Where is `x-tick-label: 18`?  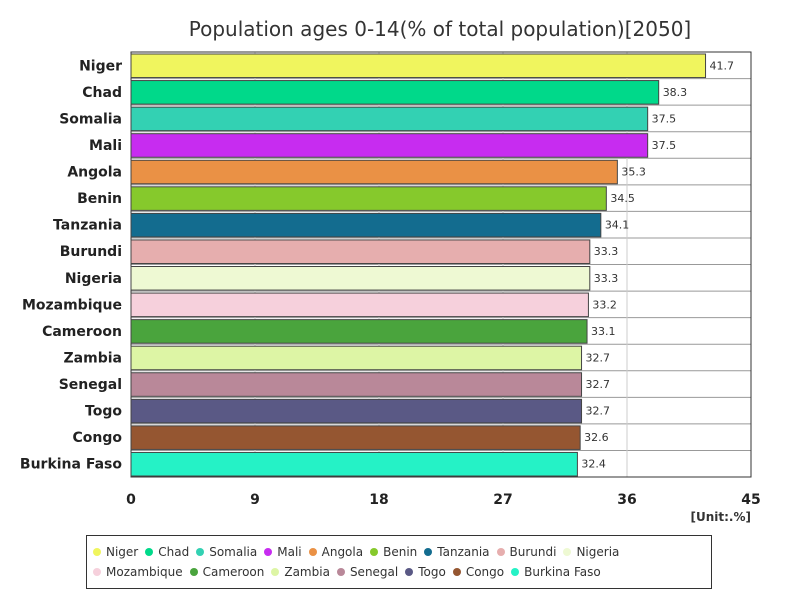 x-tick-label: 18 is located at coordinates (378, 500).